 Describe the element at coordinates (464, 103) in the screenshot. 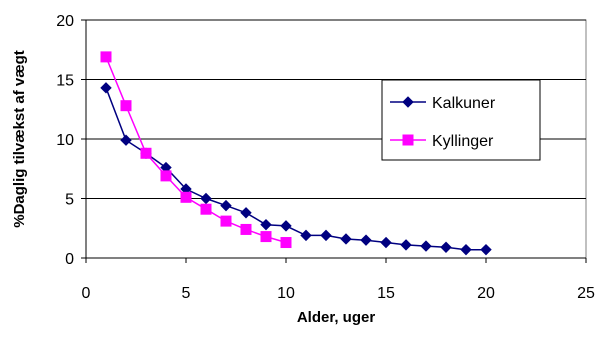

I see `legend-label-kalkuner: Kalkuner` at that location.